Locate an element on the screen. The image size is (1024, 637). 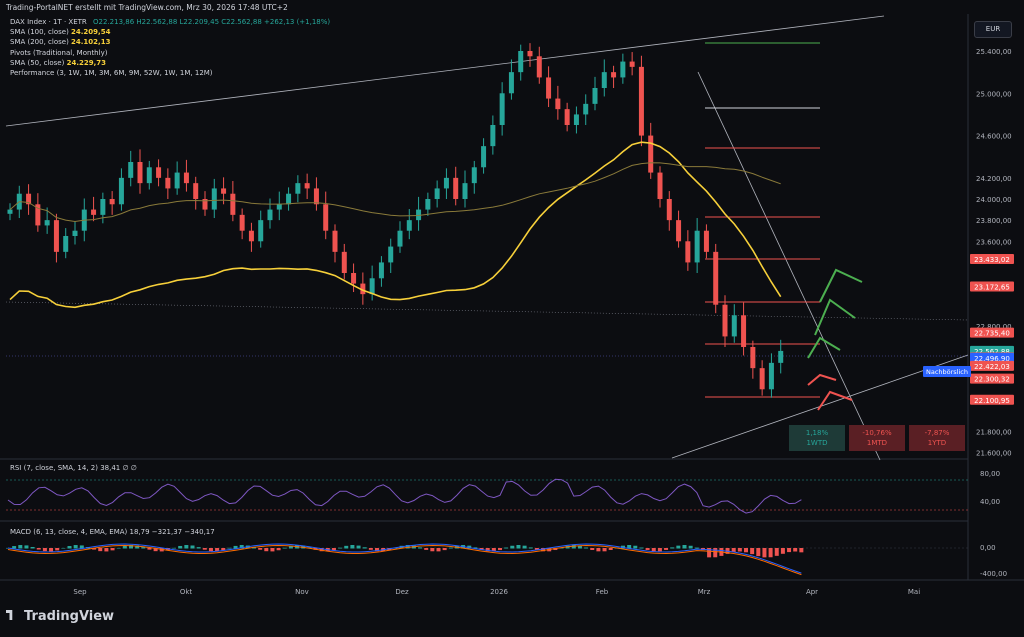
y-tick-label: 24.200,00 is located at coordinates (994, 179).